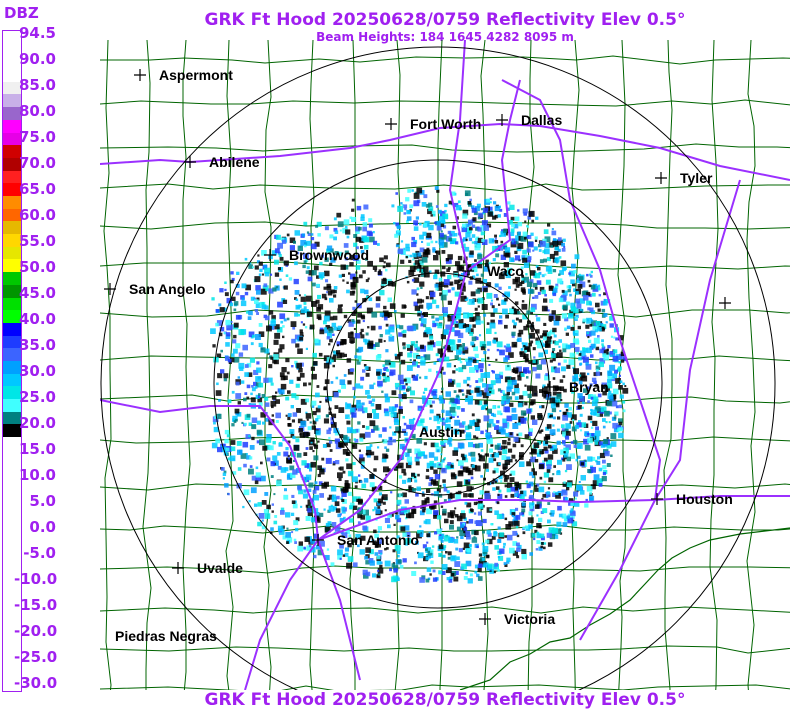  Describe the element at coordinates (445, 124) in the screenshot. I see `city-label: Fort Worth` at that location.